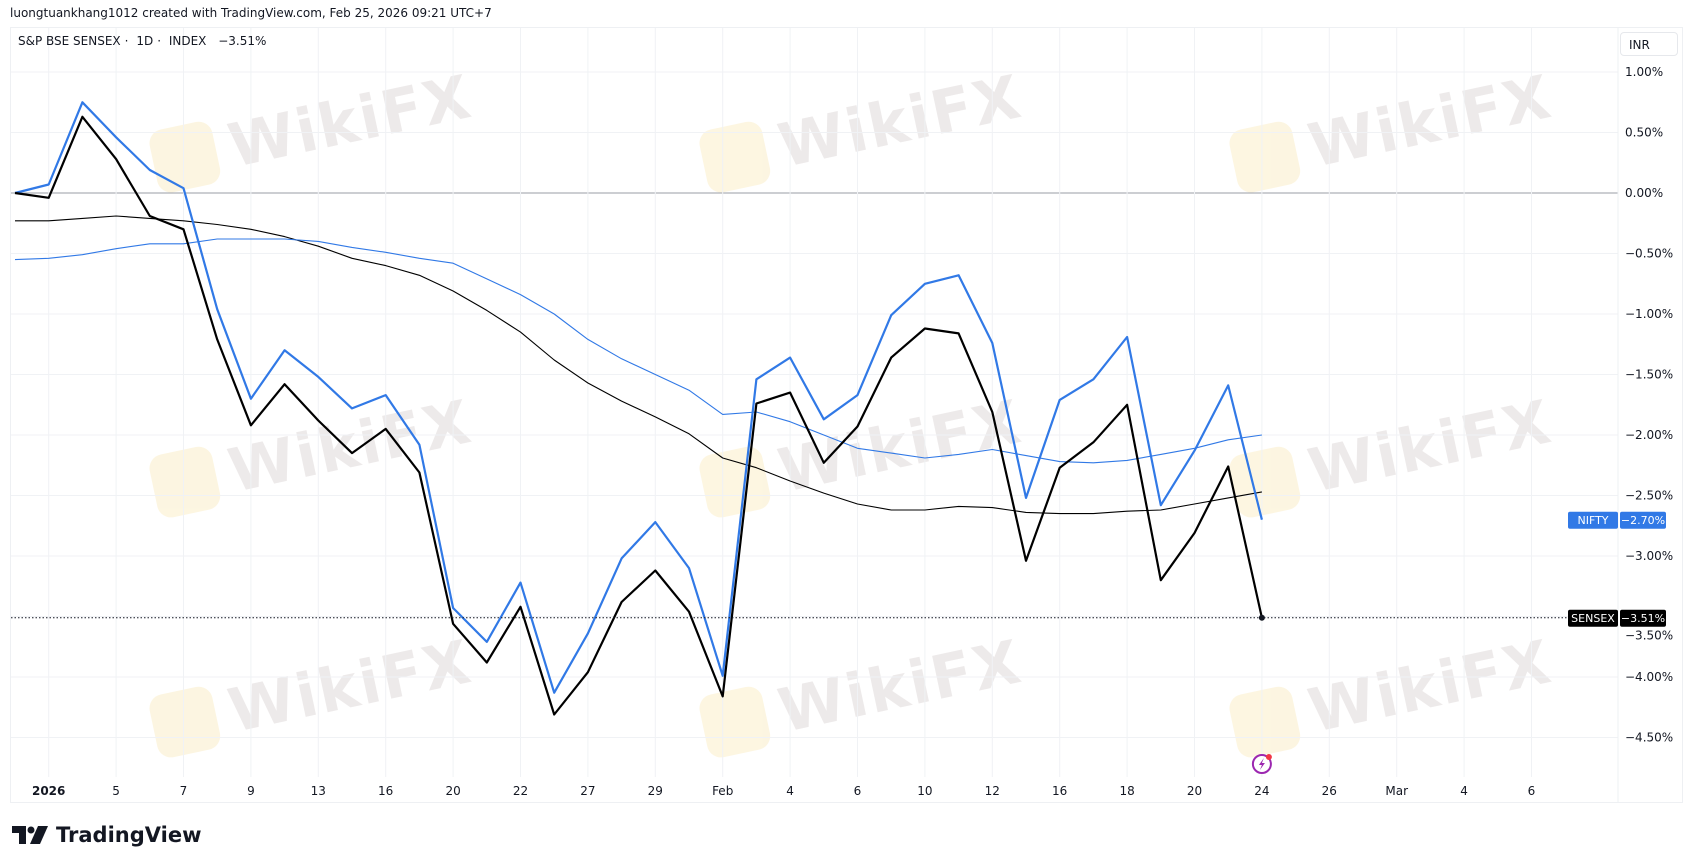  What do you see at coordinates (30, 835) in the screenshot?
I see `tradingview-logo-icon` at bounding box center [30, 835].